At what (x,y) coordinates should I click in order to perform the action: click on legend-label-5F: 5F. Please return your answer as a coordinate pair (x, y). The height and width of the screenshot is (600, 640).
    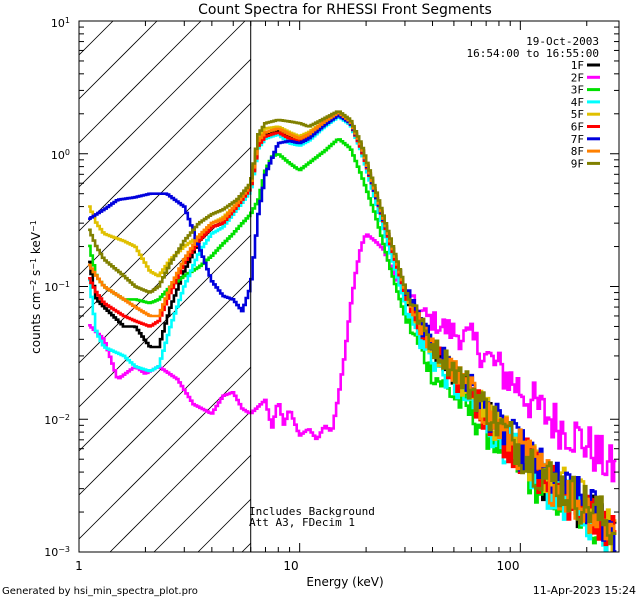
    Looking at the image, I should click on (577, 114).